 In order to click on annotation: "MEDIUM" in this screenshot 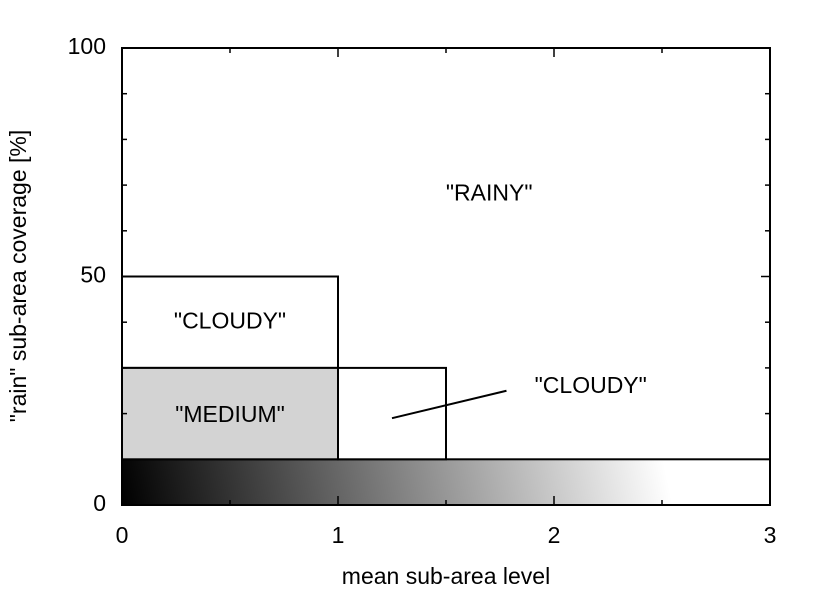, I will do `click(230, 414)`.